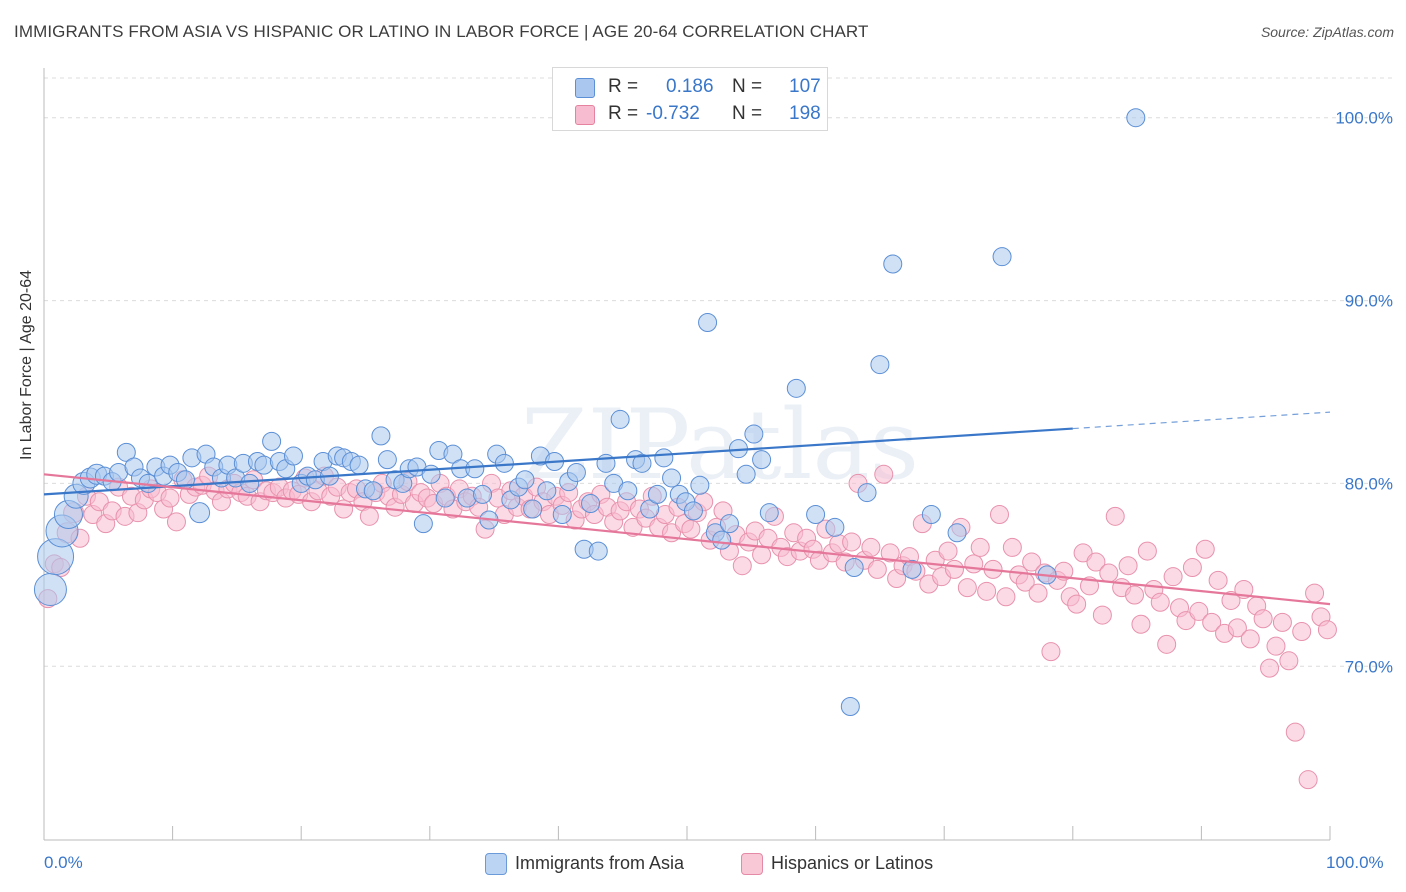  What do you see at coordinates (805, 86) in the screenshot?
I see `legend-n-value-asia: 107` at bounding box center [805, 86].